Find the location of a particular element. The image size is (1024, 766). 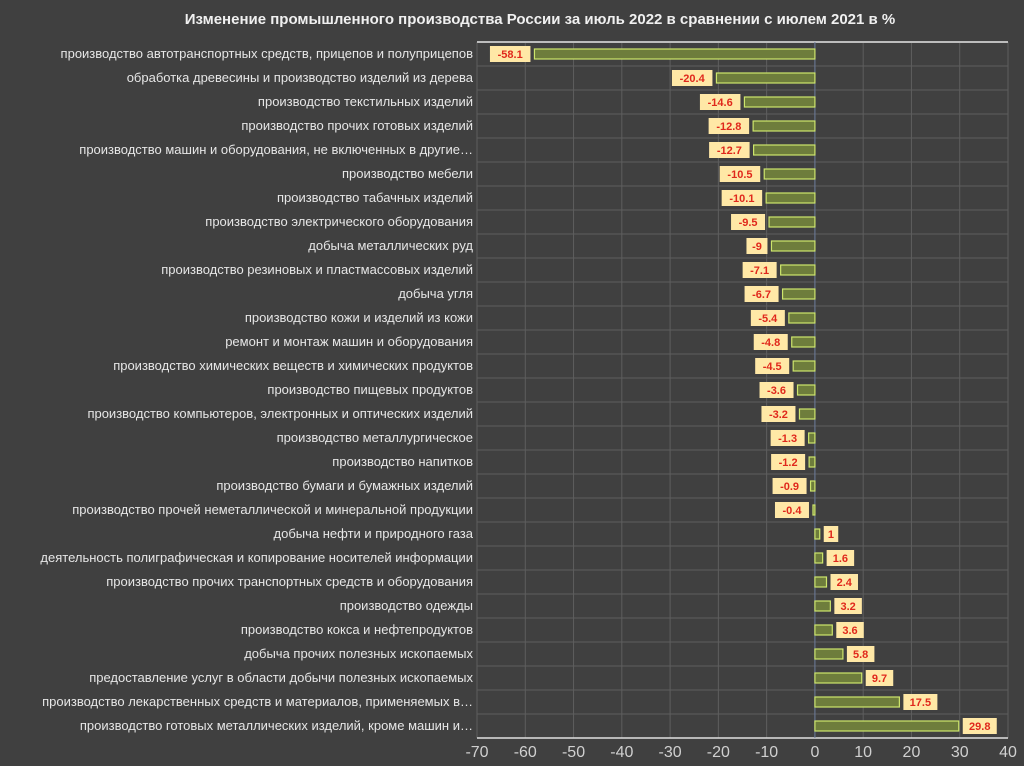

data-label: 1 is located at coordinates (831, 535).